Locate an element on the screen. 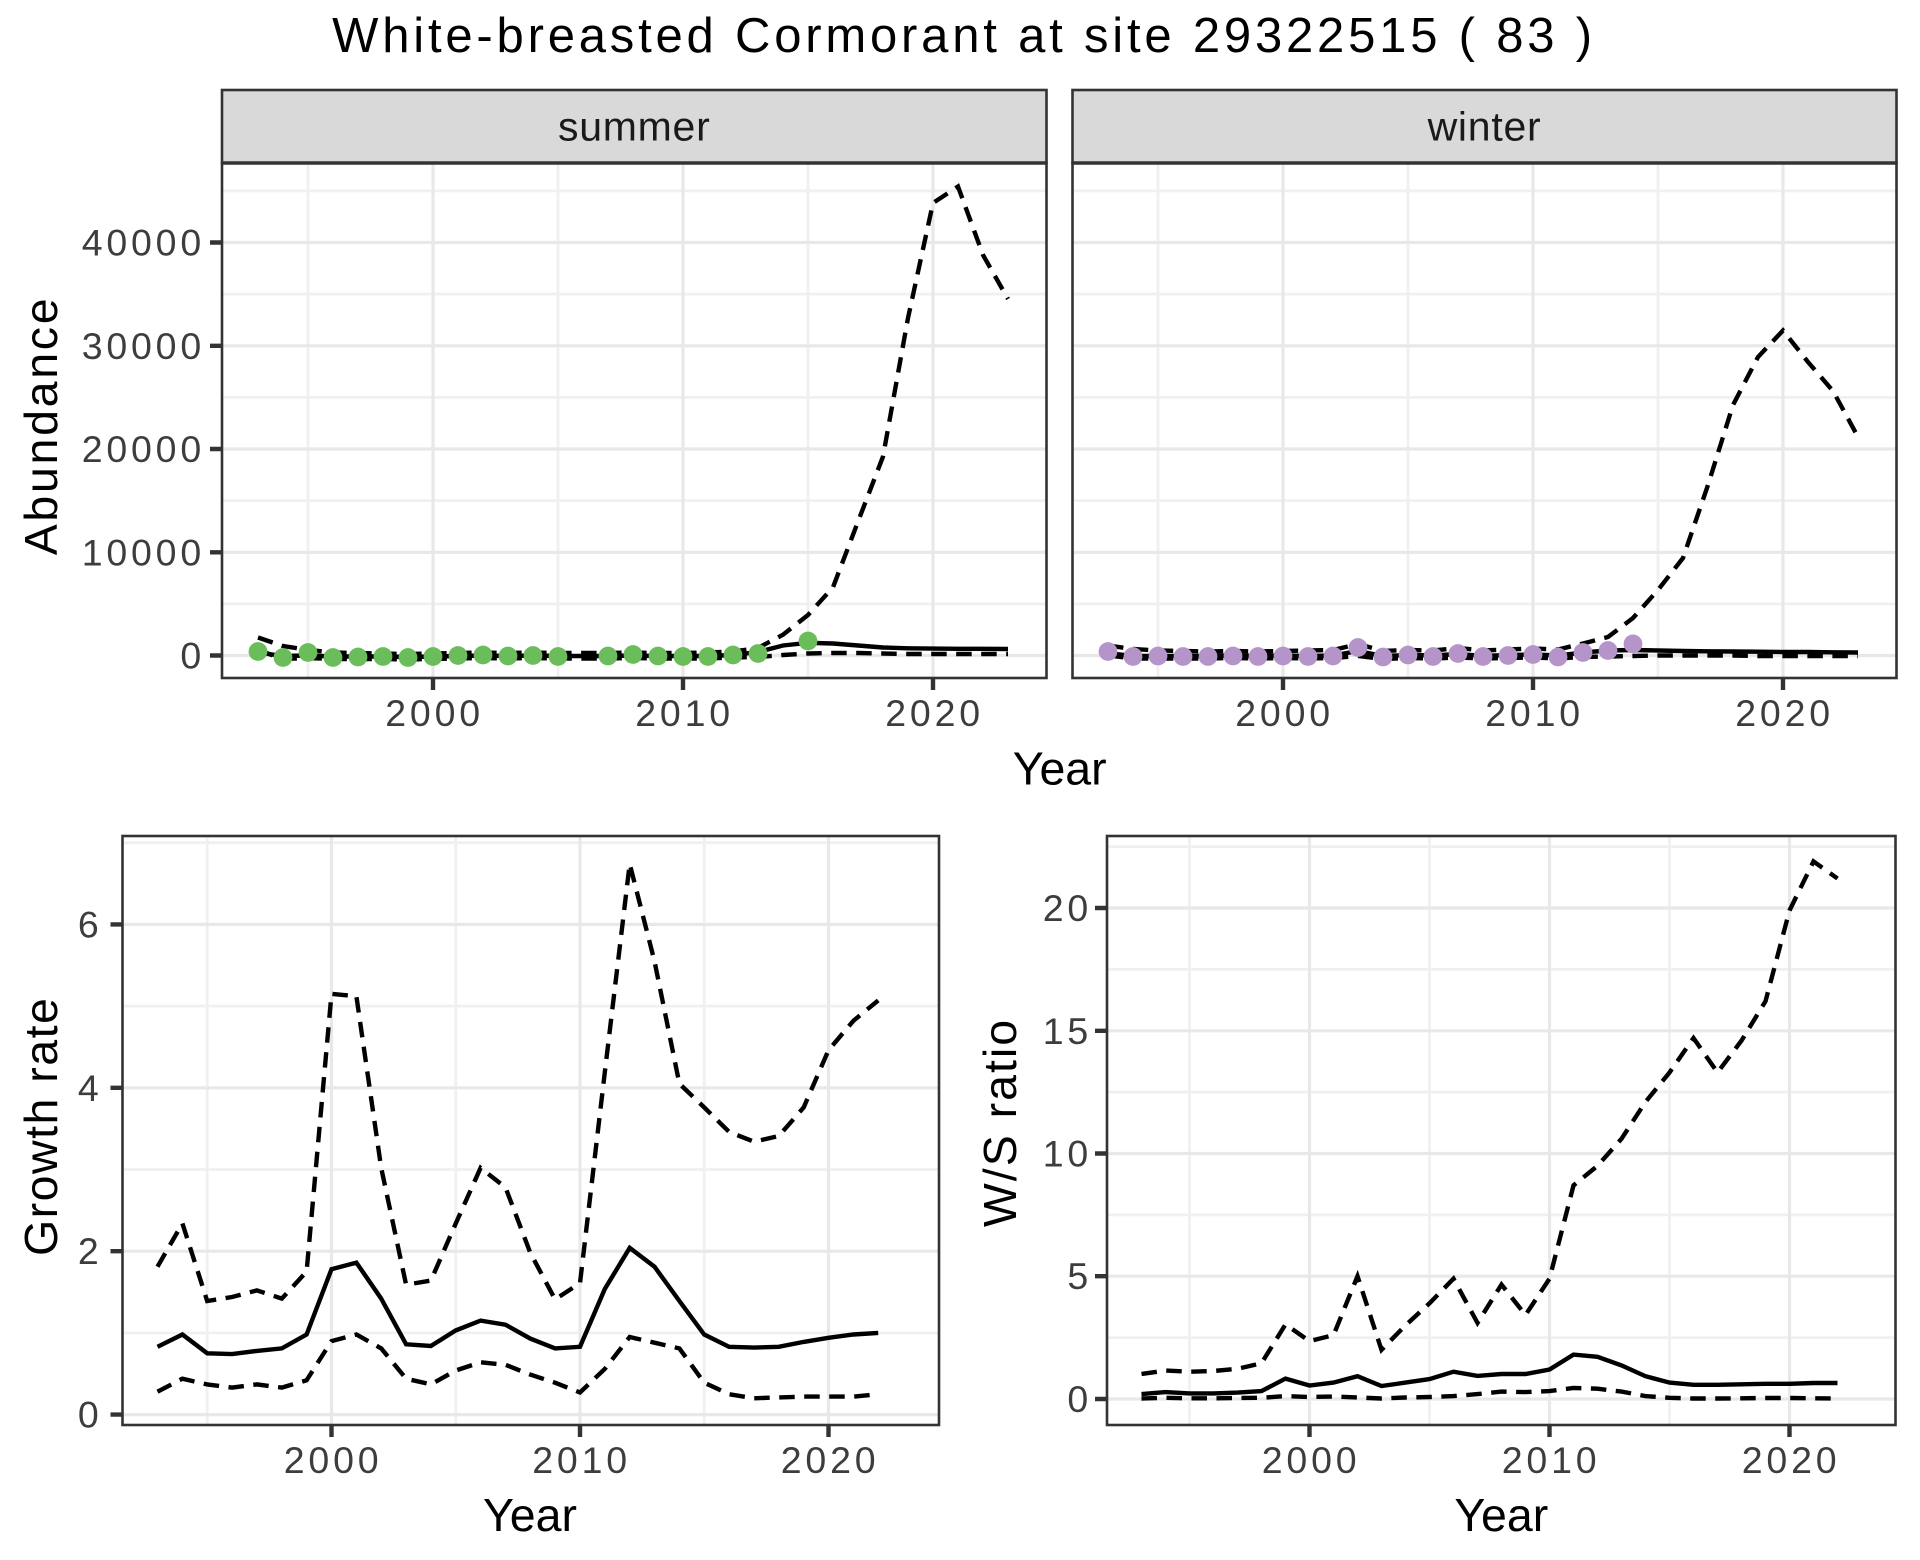 This screenshot has width=1920, height=1560. svg-text: 40000 is located at coordinates (143, 243).